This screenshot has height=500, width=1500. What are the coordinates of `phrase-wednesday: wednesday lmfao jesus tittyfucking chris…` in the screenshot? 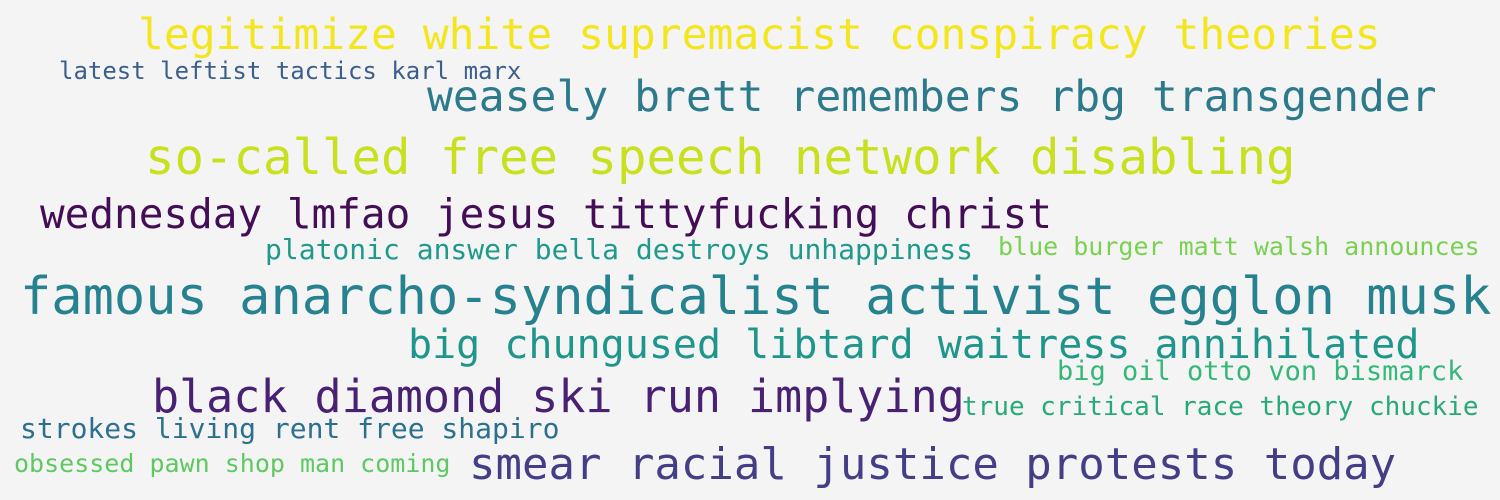 It's located at (546, 214).